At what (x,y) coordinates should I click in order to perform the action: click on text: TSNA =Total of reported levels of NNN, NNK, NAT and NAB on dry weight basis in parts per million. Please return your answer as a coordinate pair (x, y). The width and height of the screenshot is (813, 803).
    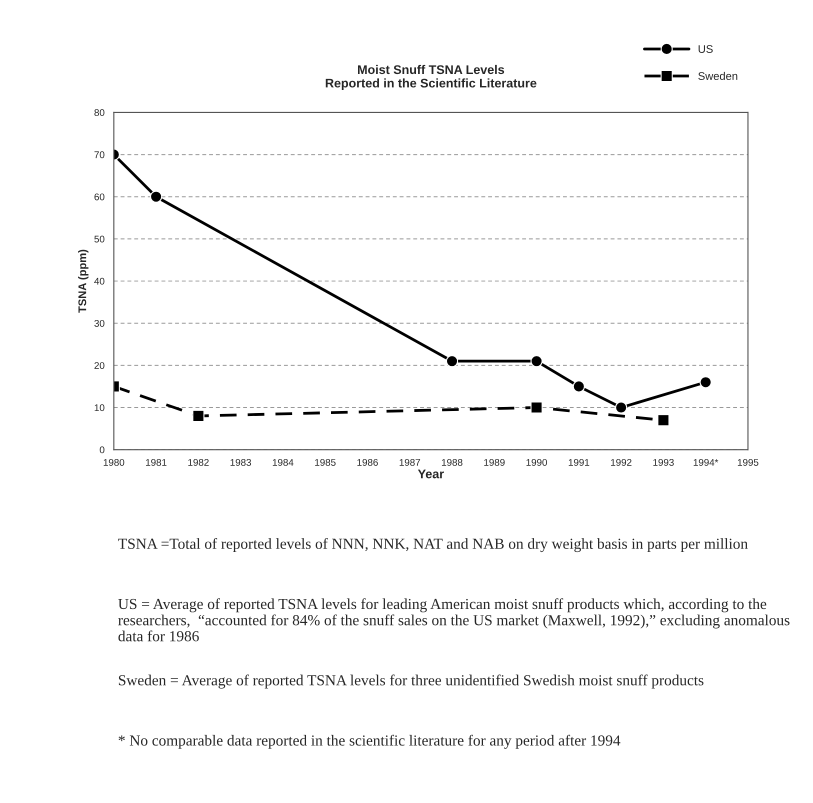
    Looking at the image, I should click on (433, 545).